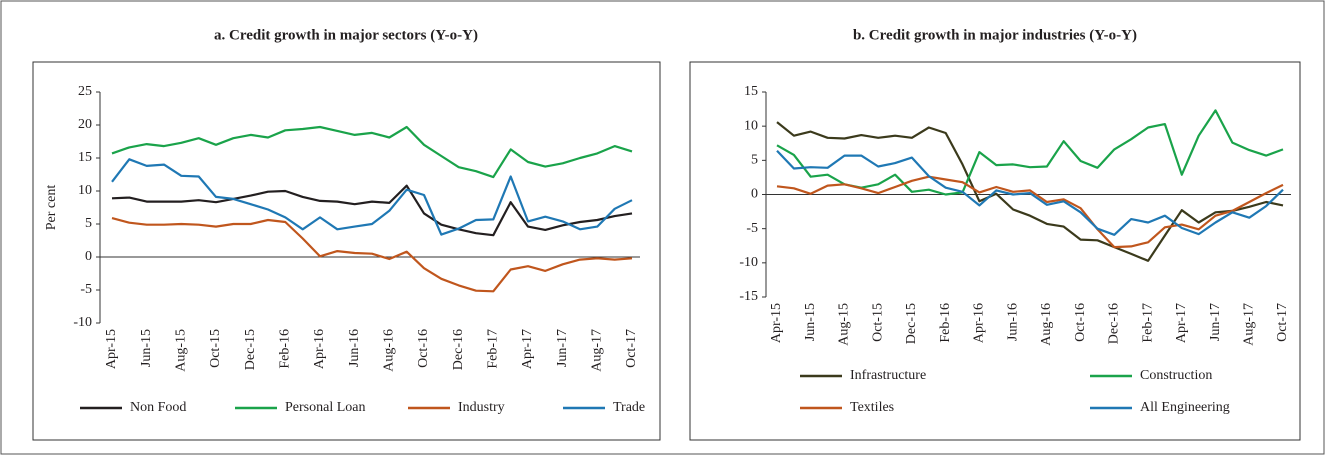  Describe the element at coordinates (85, 91) in the screenshot. I see `y-tick-label: 25` at that location.